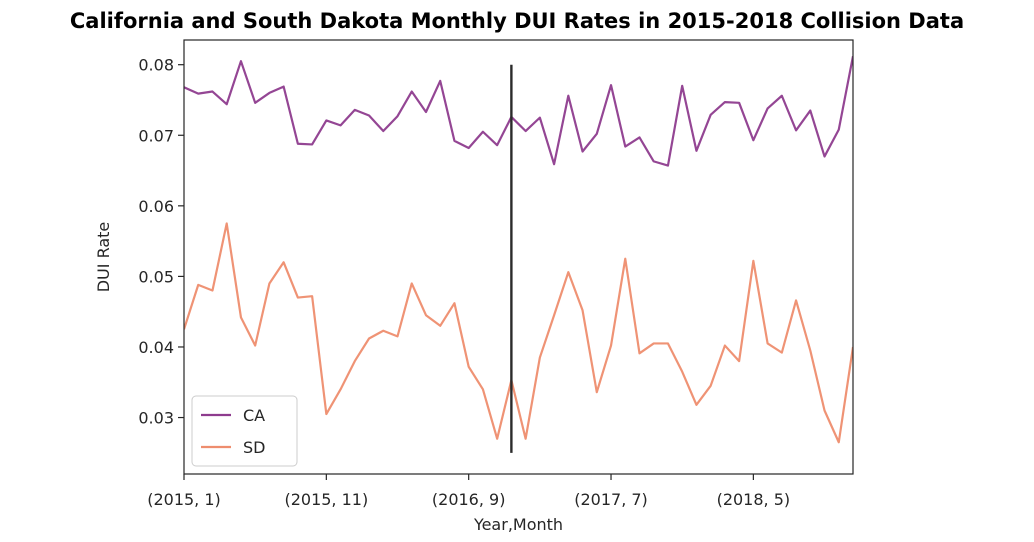 The image size is (1034, 542). I want to click on y-tick-label: 0.05, so click(156, 276).